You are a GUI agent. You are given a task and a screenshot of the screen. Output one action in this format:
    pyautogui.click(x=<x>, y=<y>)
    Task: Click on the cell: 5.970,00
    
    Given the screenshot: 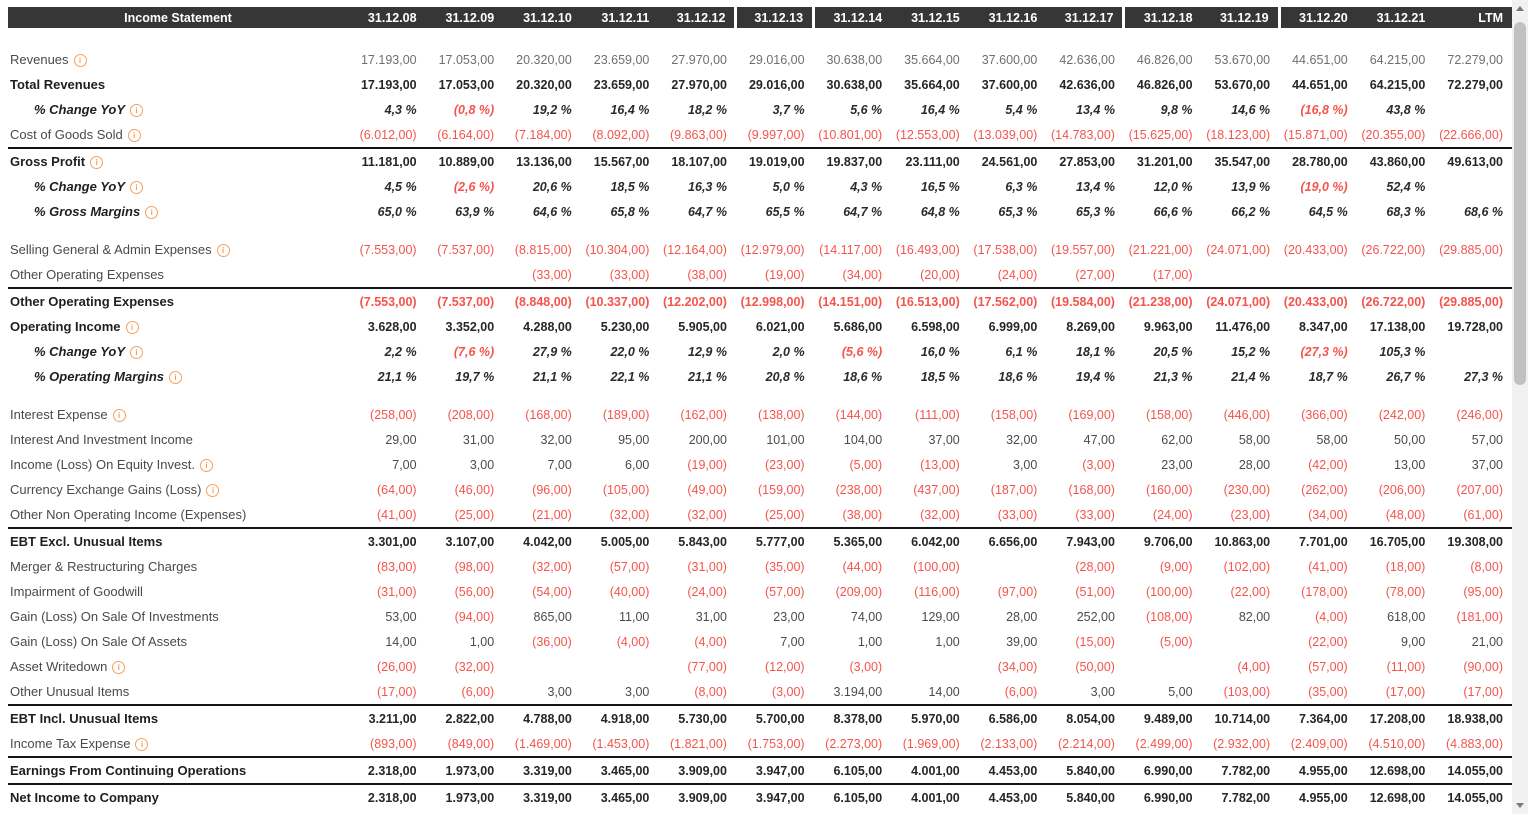 What is the action you would take?
    pyautogui.click(x=930, y=717)
    